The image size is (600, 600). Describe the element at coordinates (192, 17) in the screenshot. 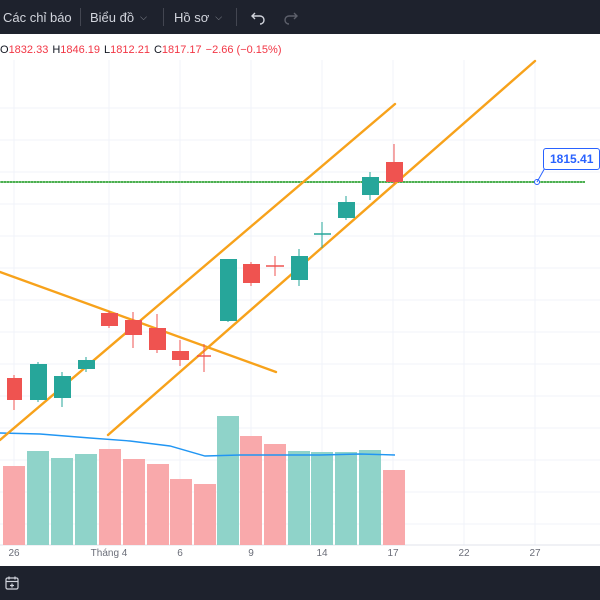

I see `profile-label: Hồ sơ` at that location.